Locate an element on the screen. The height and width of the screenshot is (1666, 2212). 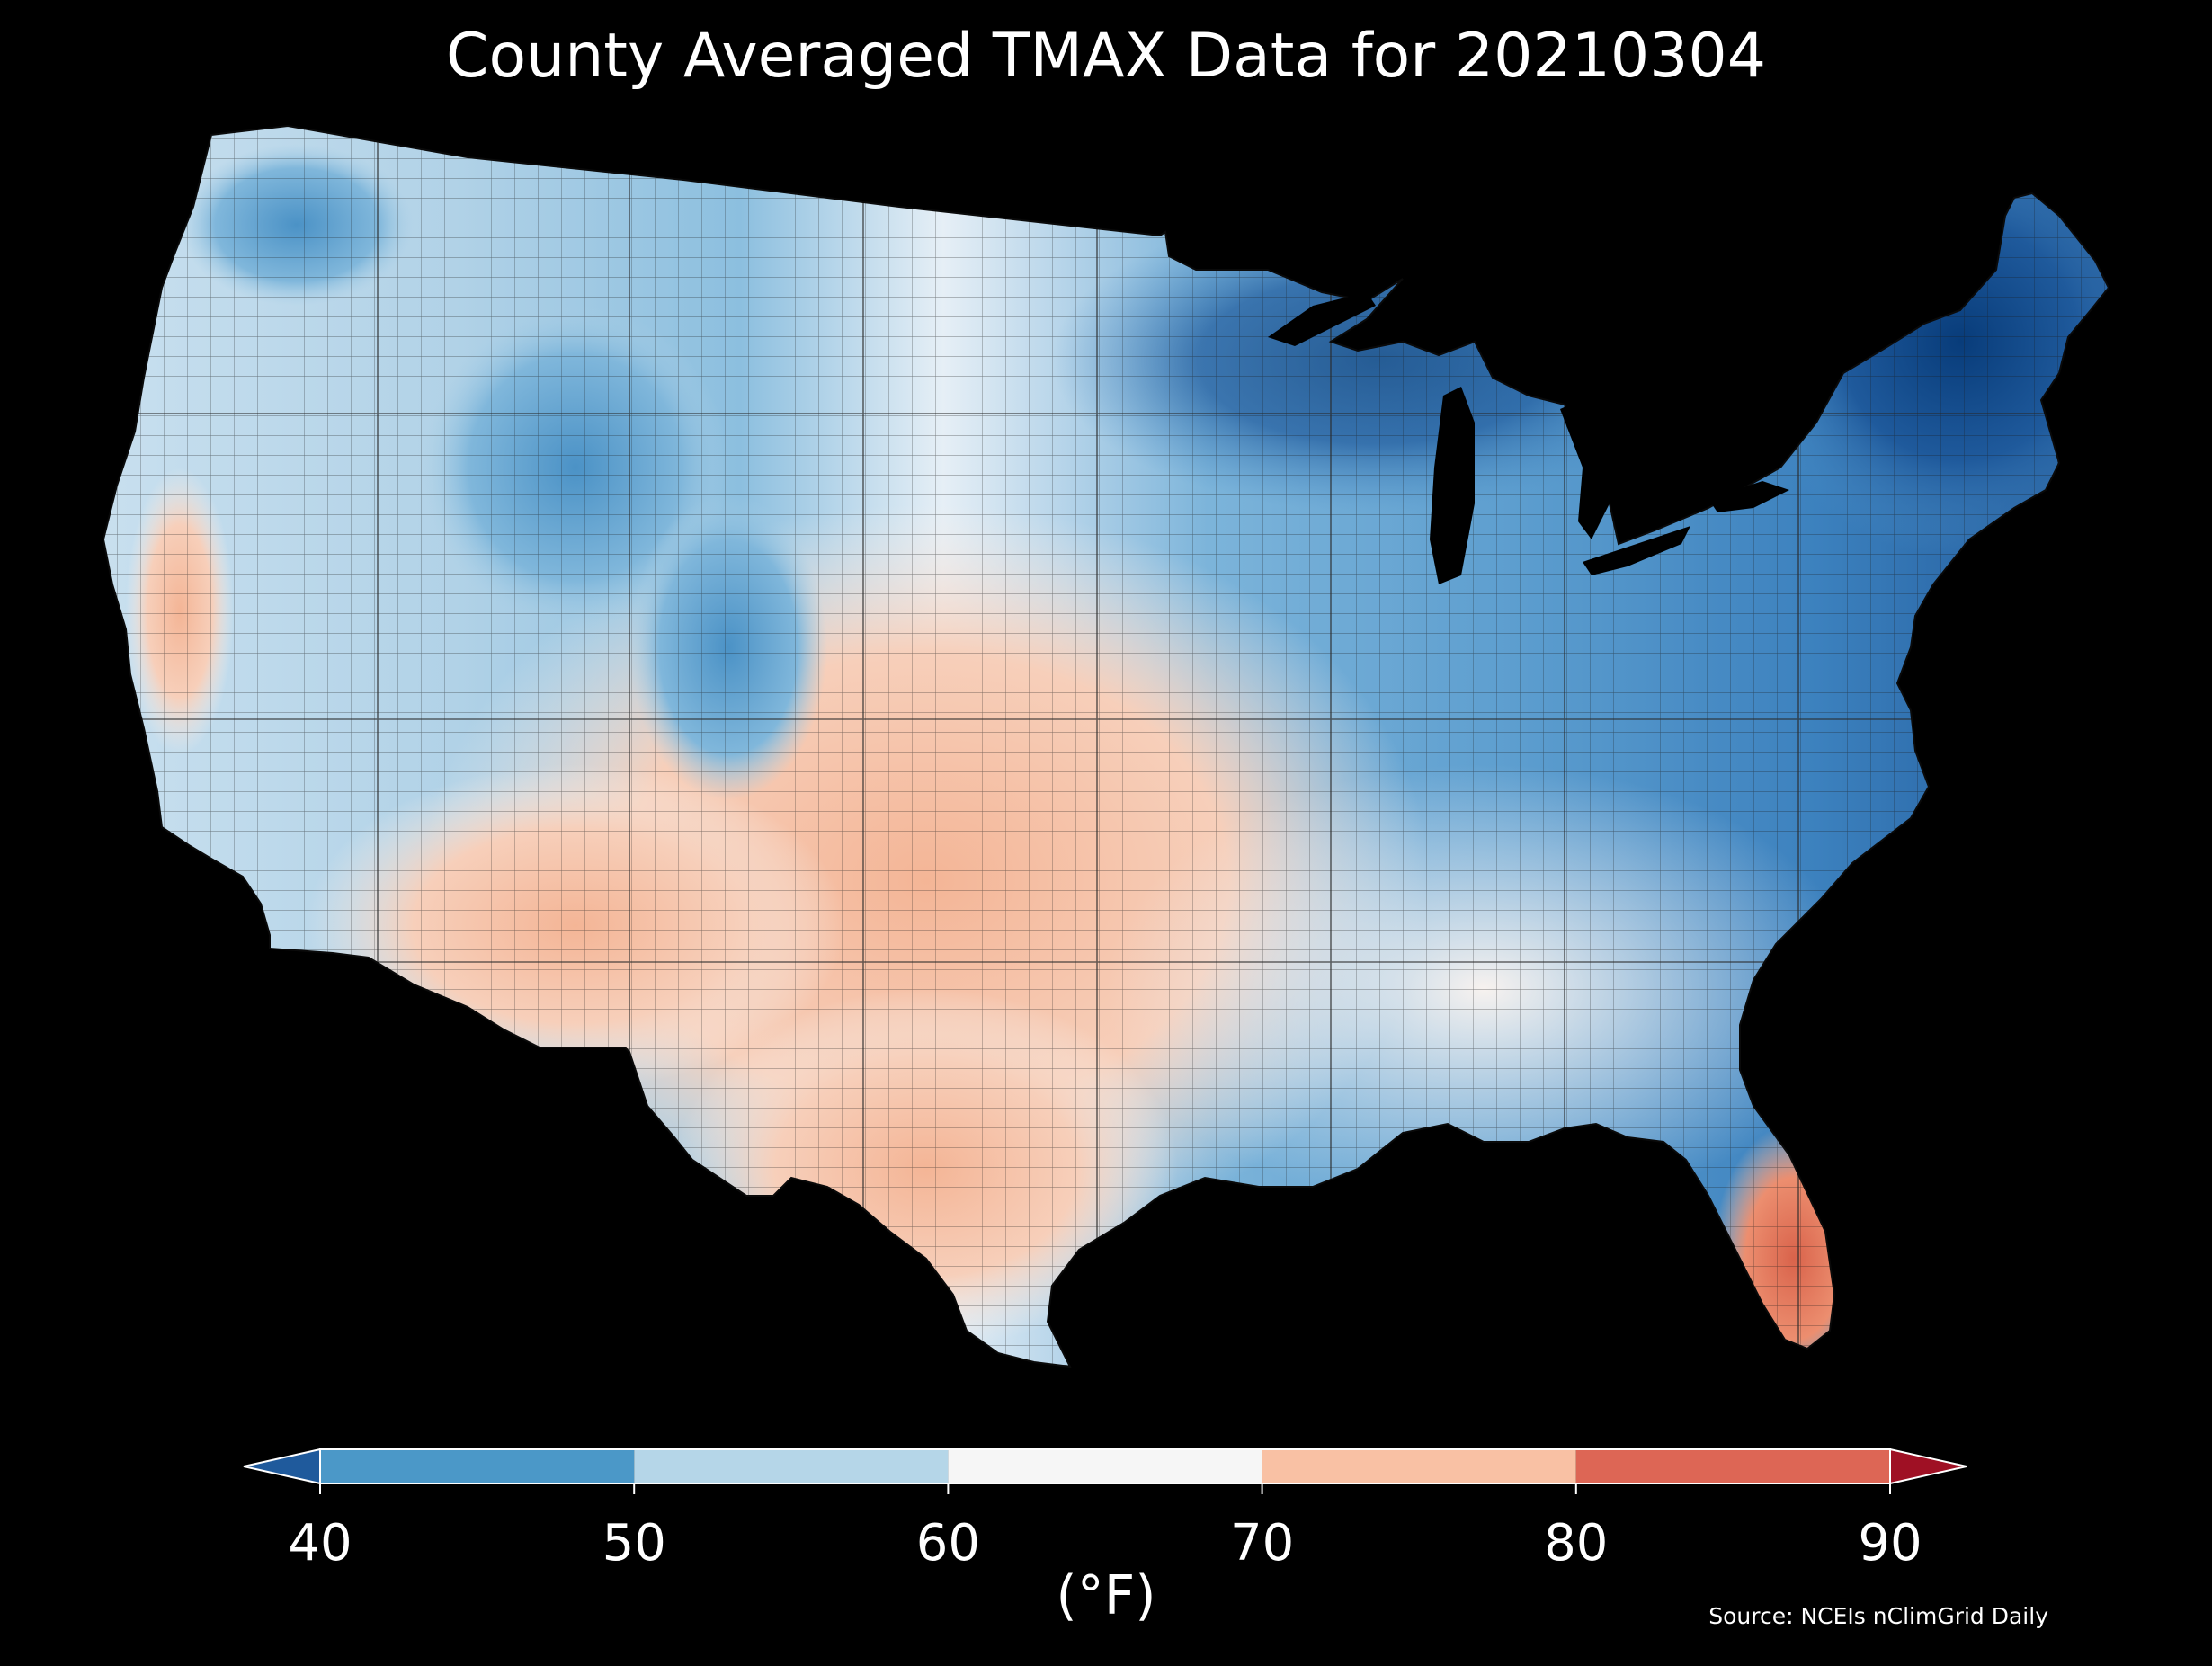
map-title: County Averaged TMAX Data for 20210304 is located at coordinates (1106, 56).